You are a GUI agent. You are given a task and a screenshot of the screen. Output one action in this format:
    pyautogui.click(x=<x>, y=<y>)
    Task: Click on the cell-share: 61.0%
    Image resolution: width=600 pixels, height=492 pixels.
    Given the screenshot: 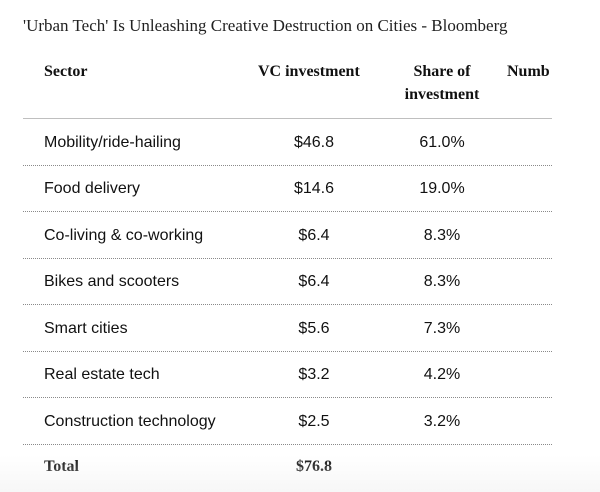 What is the action you would take?
    pyautogui.click(x=442, y=142)
    